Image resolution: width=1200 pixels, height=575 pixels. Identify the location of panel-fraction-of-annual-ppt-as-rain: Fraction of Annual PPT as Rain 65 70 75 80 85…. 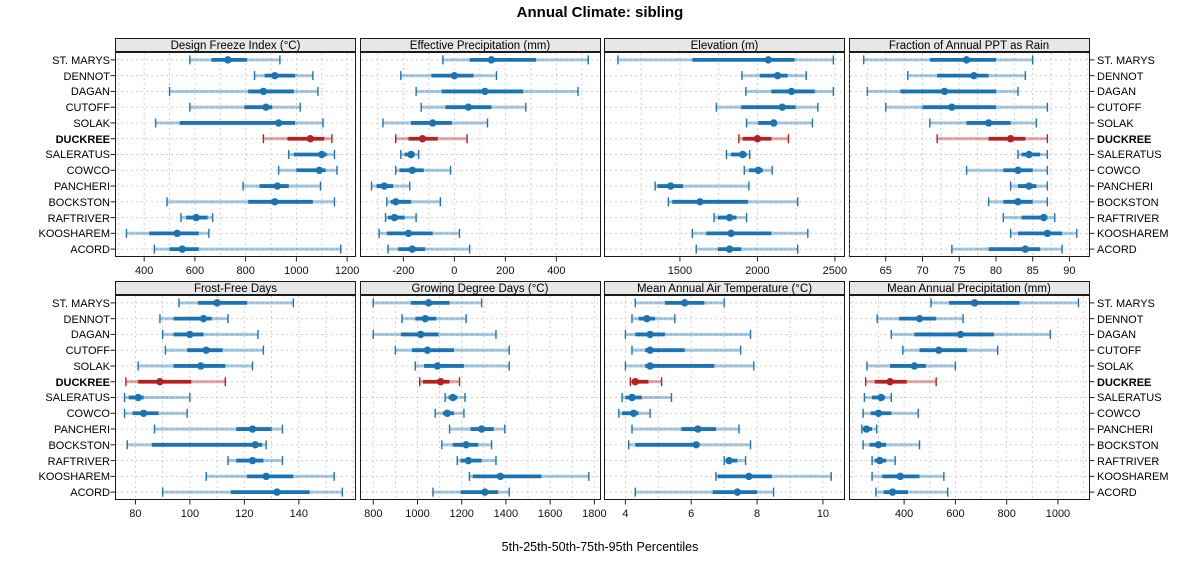
(971, 158).